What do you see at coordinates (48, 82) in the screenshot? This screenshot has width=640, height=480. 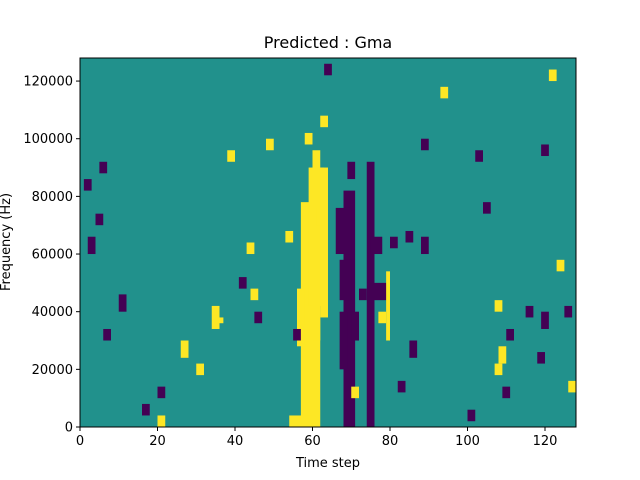 I see `y-tick-label: 120000` at bounding box center [48, 82].